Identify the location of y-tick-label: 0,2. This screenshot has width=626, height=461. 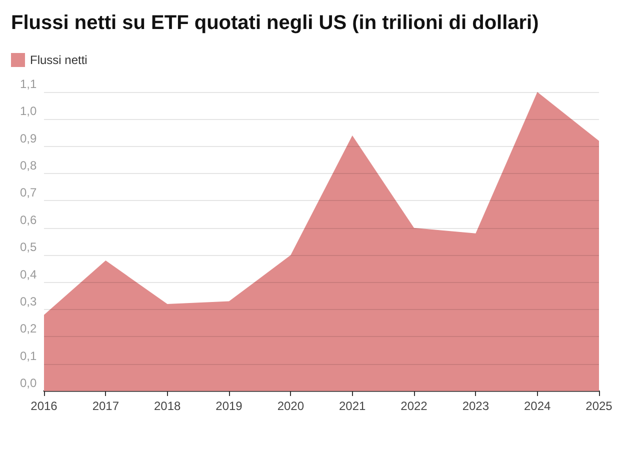
(29, 329).